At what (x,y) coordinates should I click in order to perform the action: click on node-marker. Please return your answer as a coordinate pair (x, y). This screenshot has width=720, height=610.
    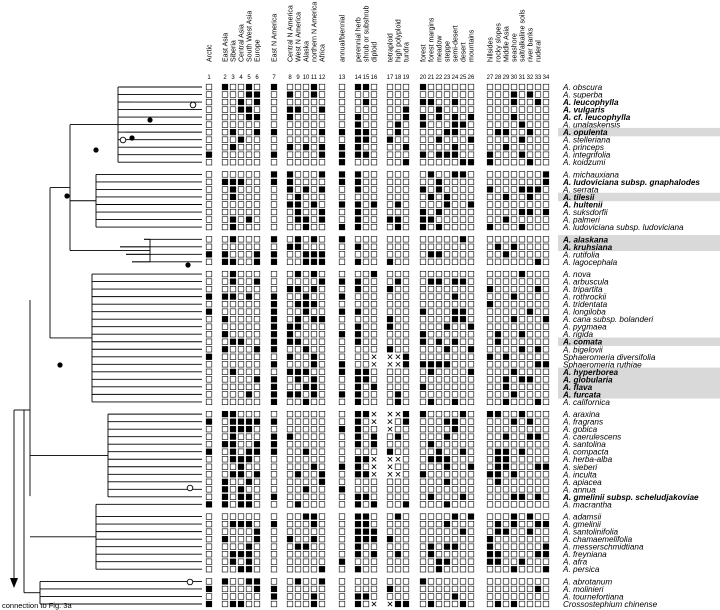
    Looking at the image, I should click on (67, 196).